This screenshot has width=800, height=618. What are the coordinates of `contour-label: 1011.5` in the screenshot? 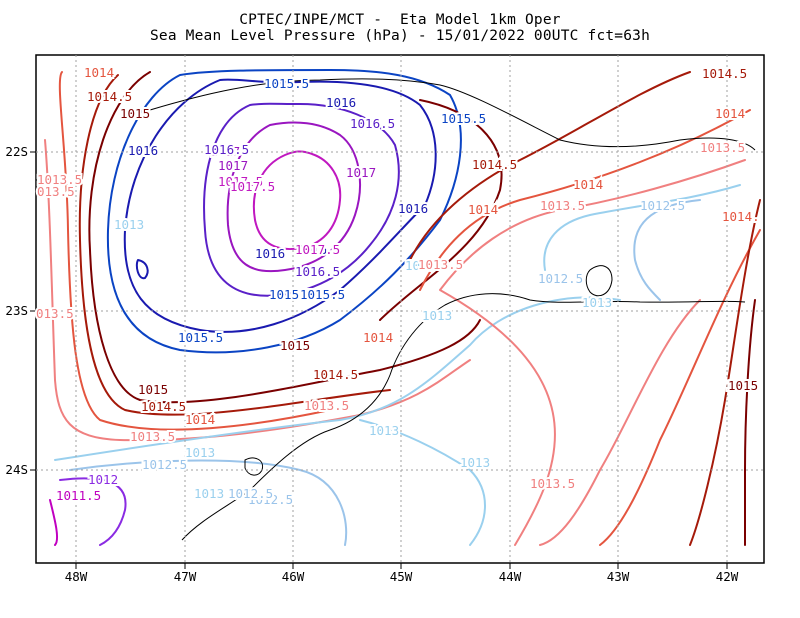 It's located at (78, 495).